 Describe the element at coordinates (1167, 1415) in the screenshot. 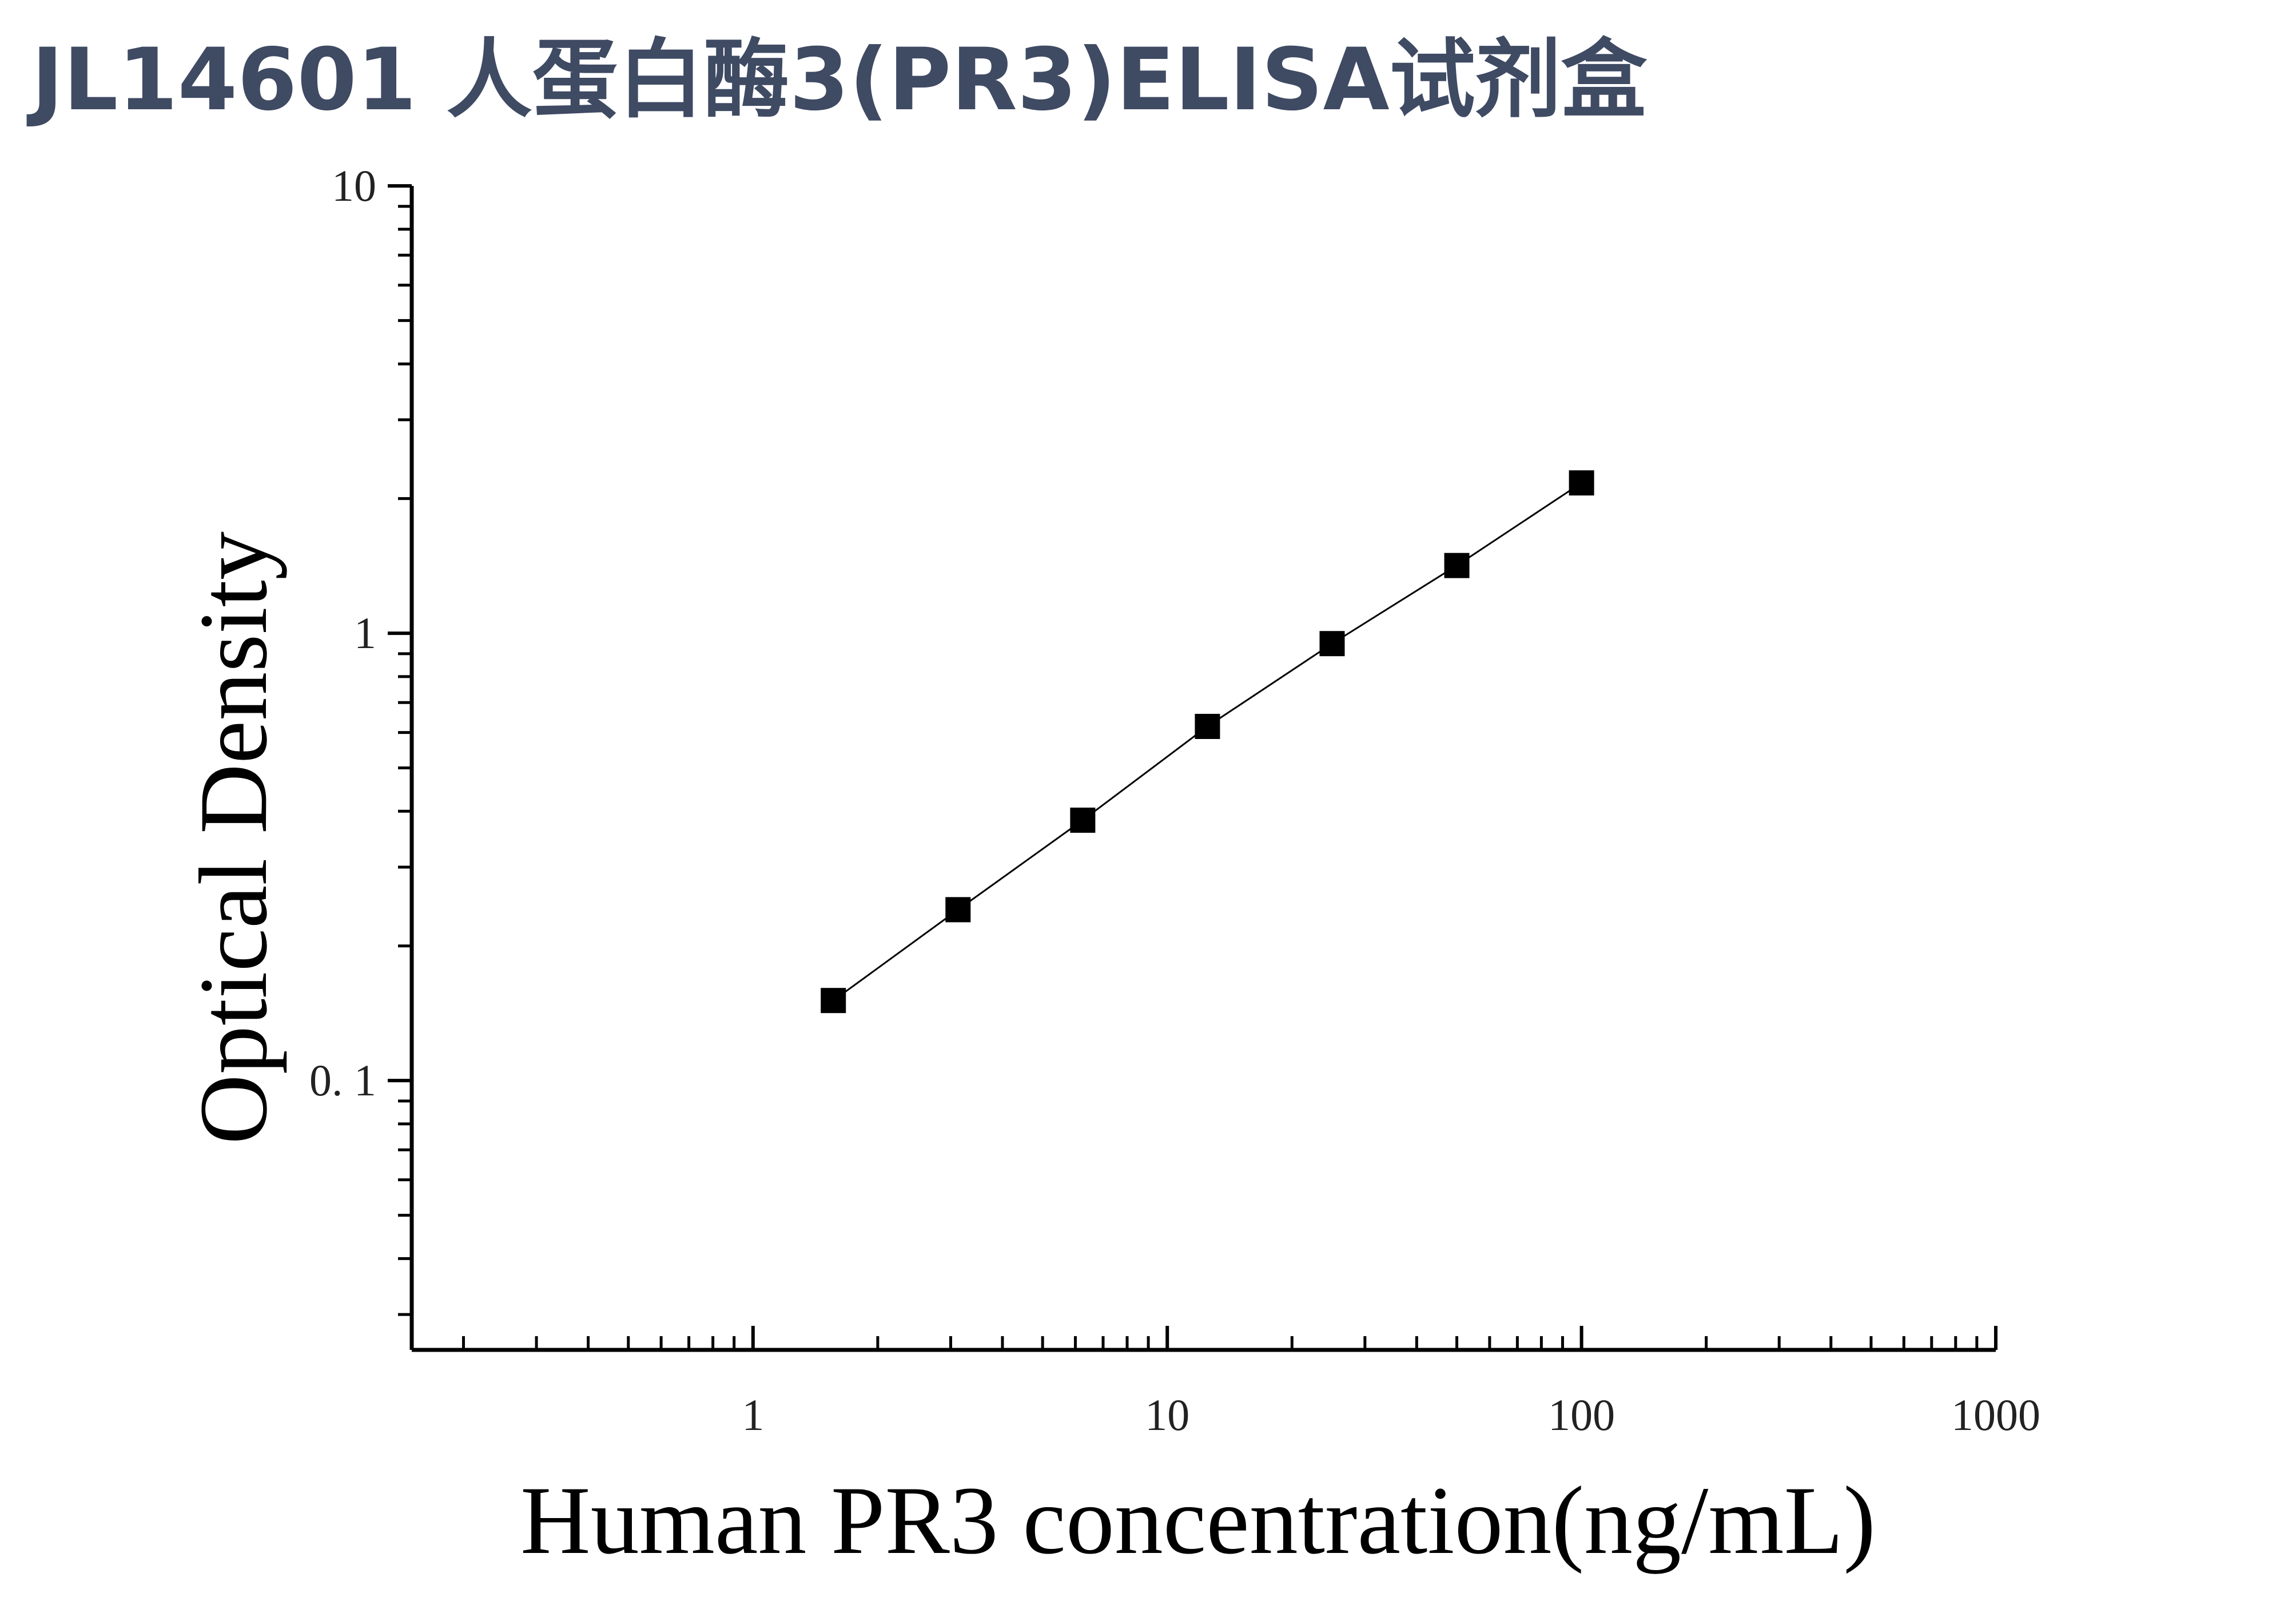

I see `x-tick-label: 10` at that location.